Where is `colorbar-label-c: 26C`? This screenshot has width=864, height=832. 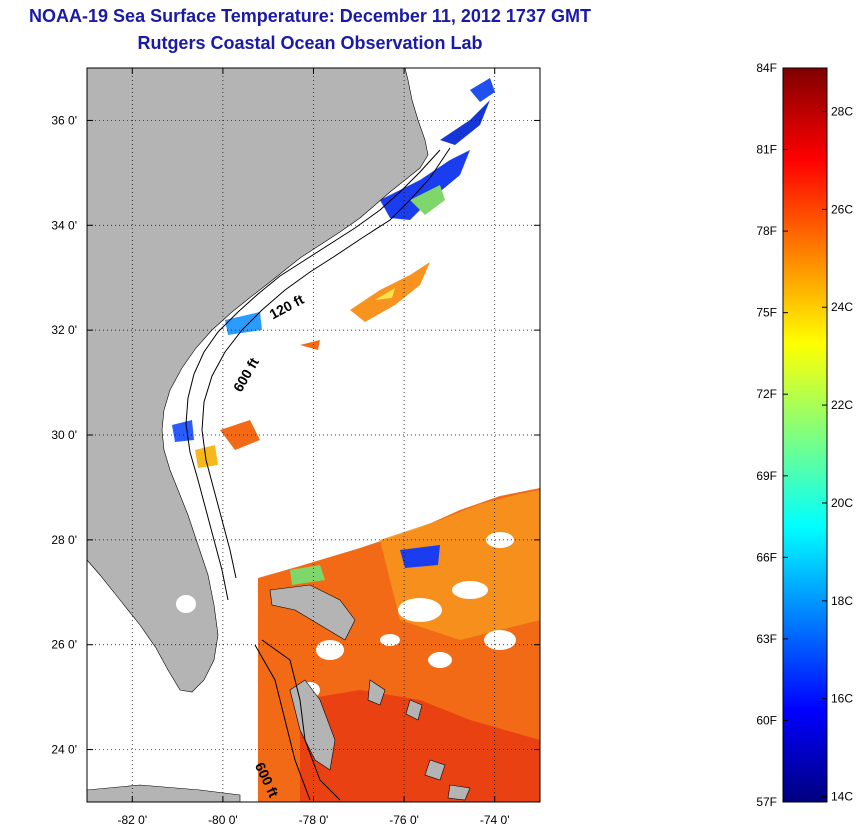
colorbar-label-c: 26C is located at coordinates (842, 209).